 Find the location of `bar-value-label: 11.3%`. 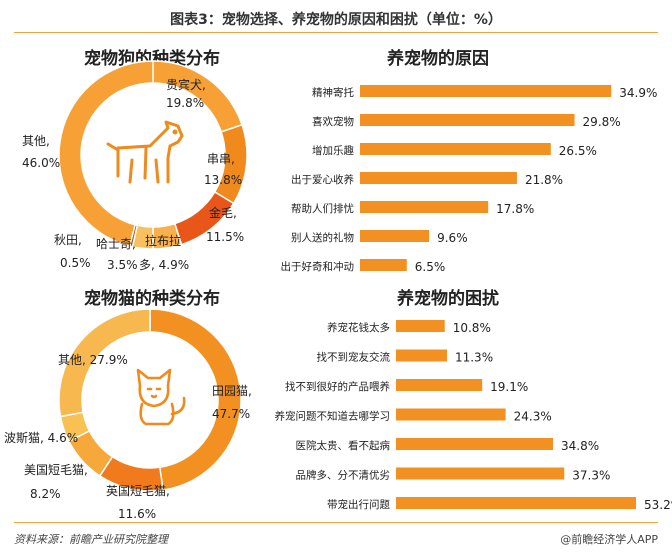

bar-value-label: 11.3% is located at coordinates (474, 358).